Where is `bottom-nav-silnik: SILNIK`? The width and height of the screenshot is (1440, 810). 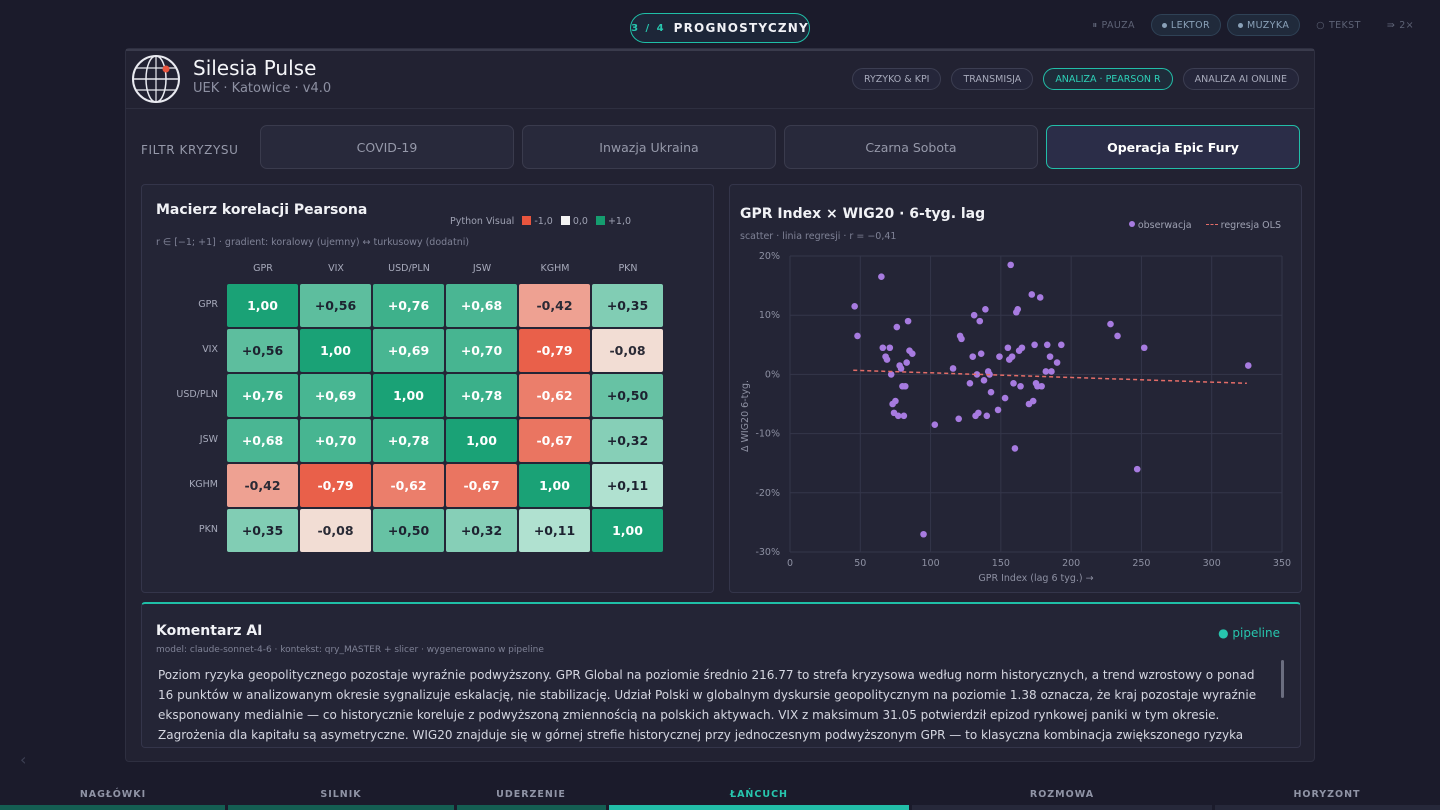 bottom-nav-silnik: SILNIK is located at coordinates (341, 794).